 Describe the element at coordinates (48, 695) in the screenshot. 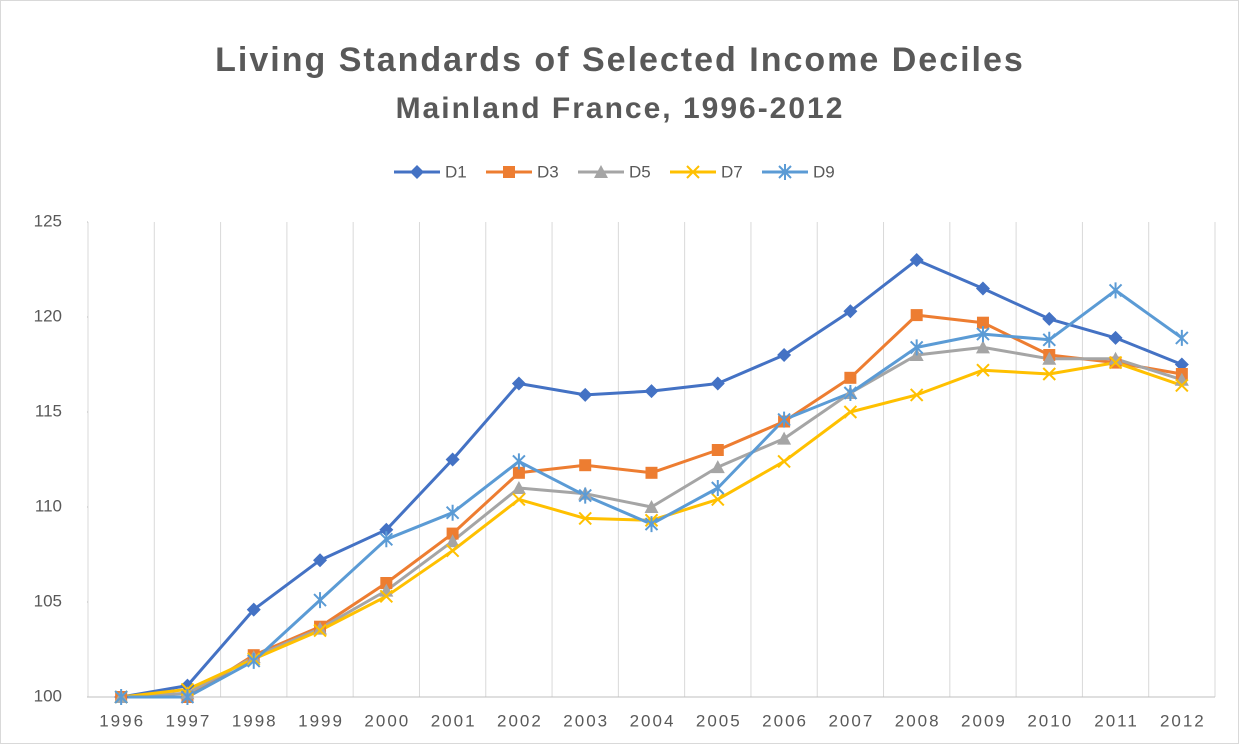

I see `y-tick-label: 100` at that location.